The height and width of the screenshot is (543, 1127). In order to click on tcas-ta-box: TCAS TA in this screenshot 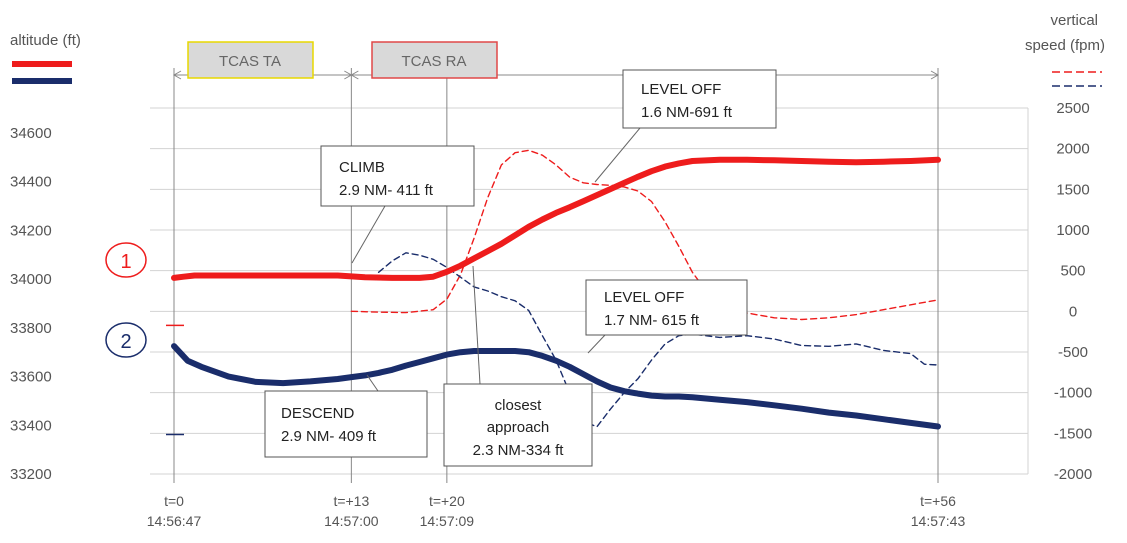, I will do `click(250, 60)`.